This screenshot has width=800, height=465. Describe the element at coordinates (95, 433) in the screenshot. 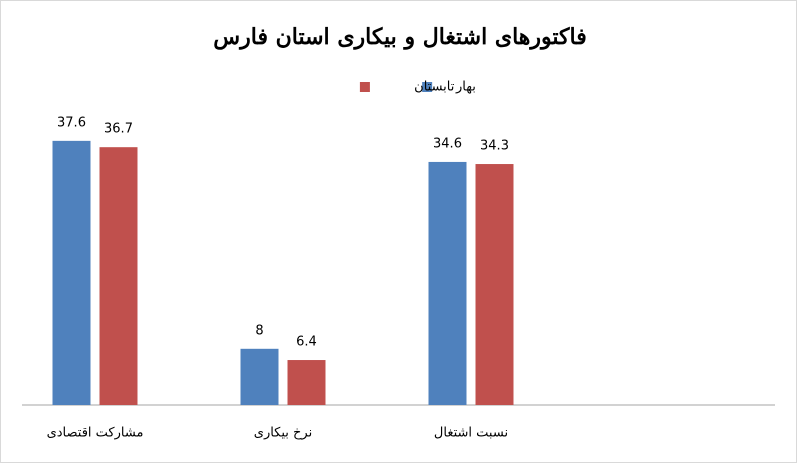

I see `x-tick-label: مشارکت اقتصادی` at that location.